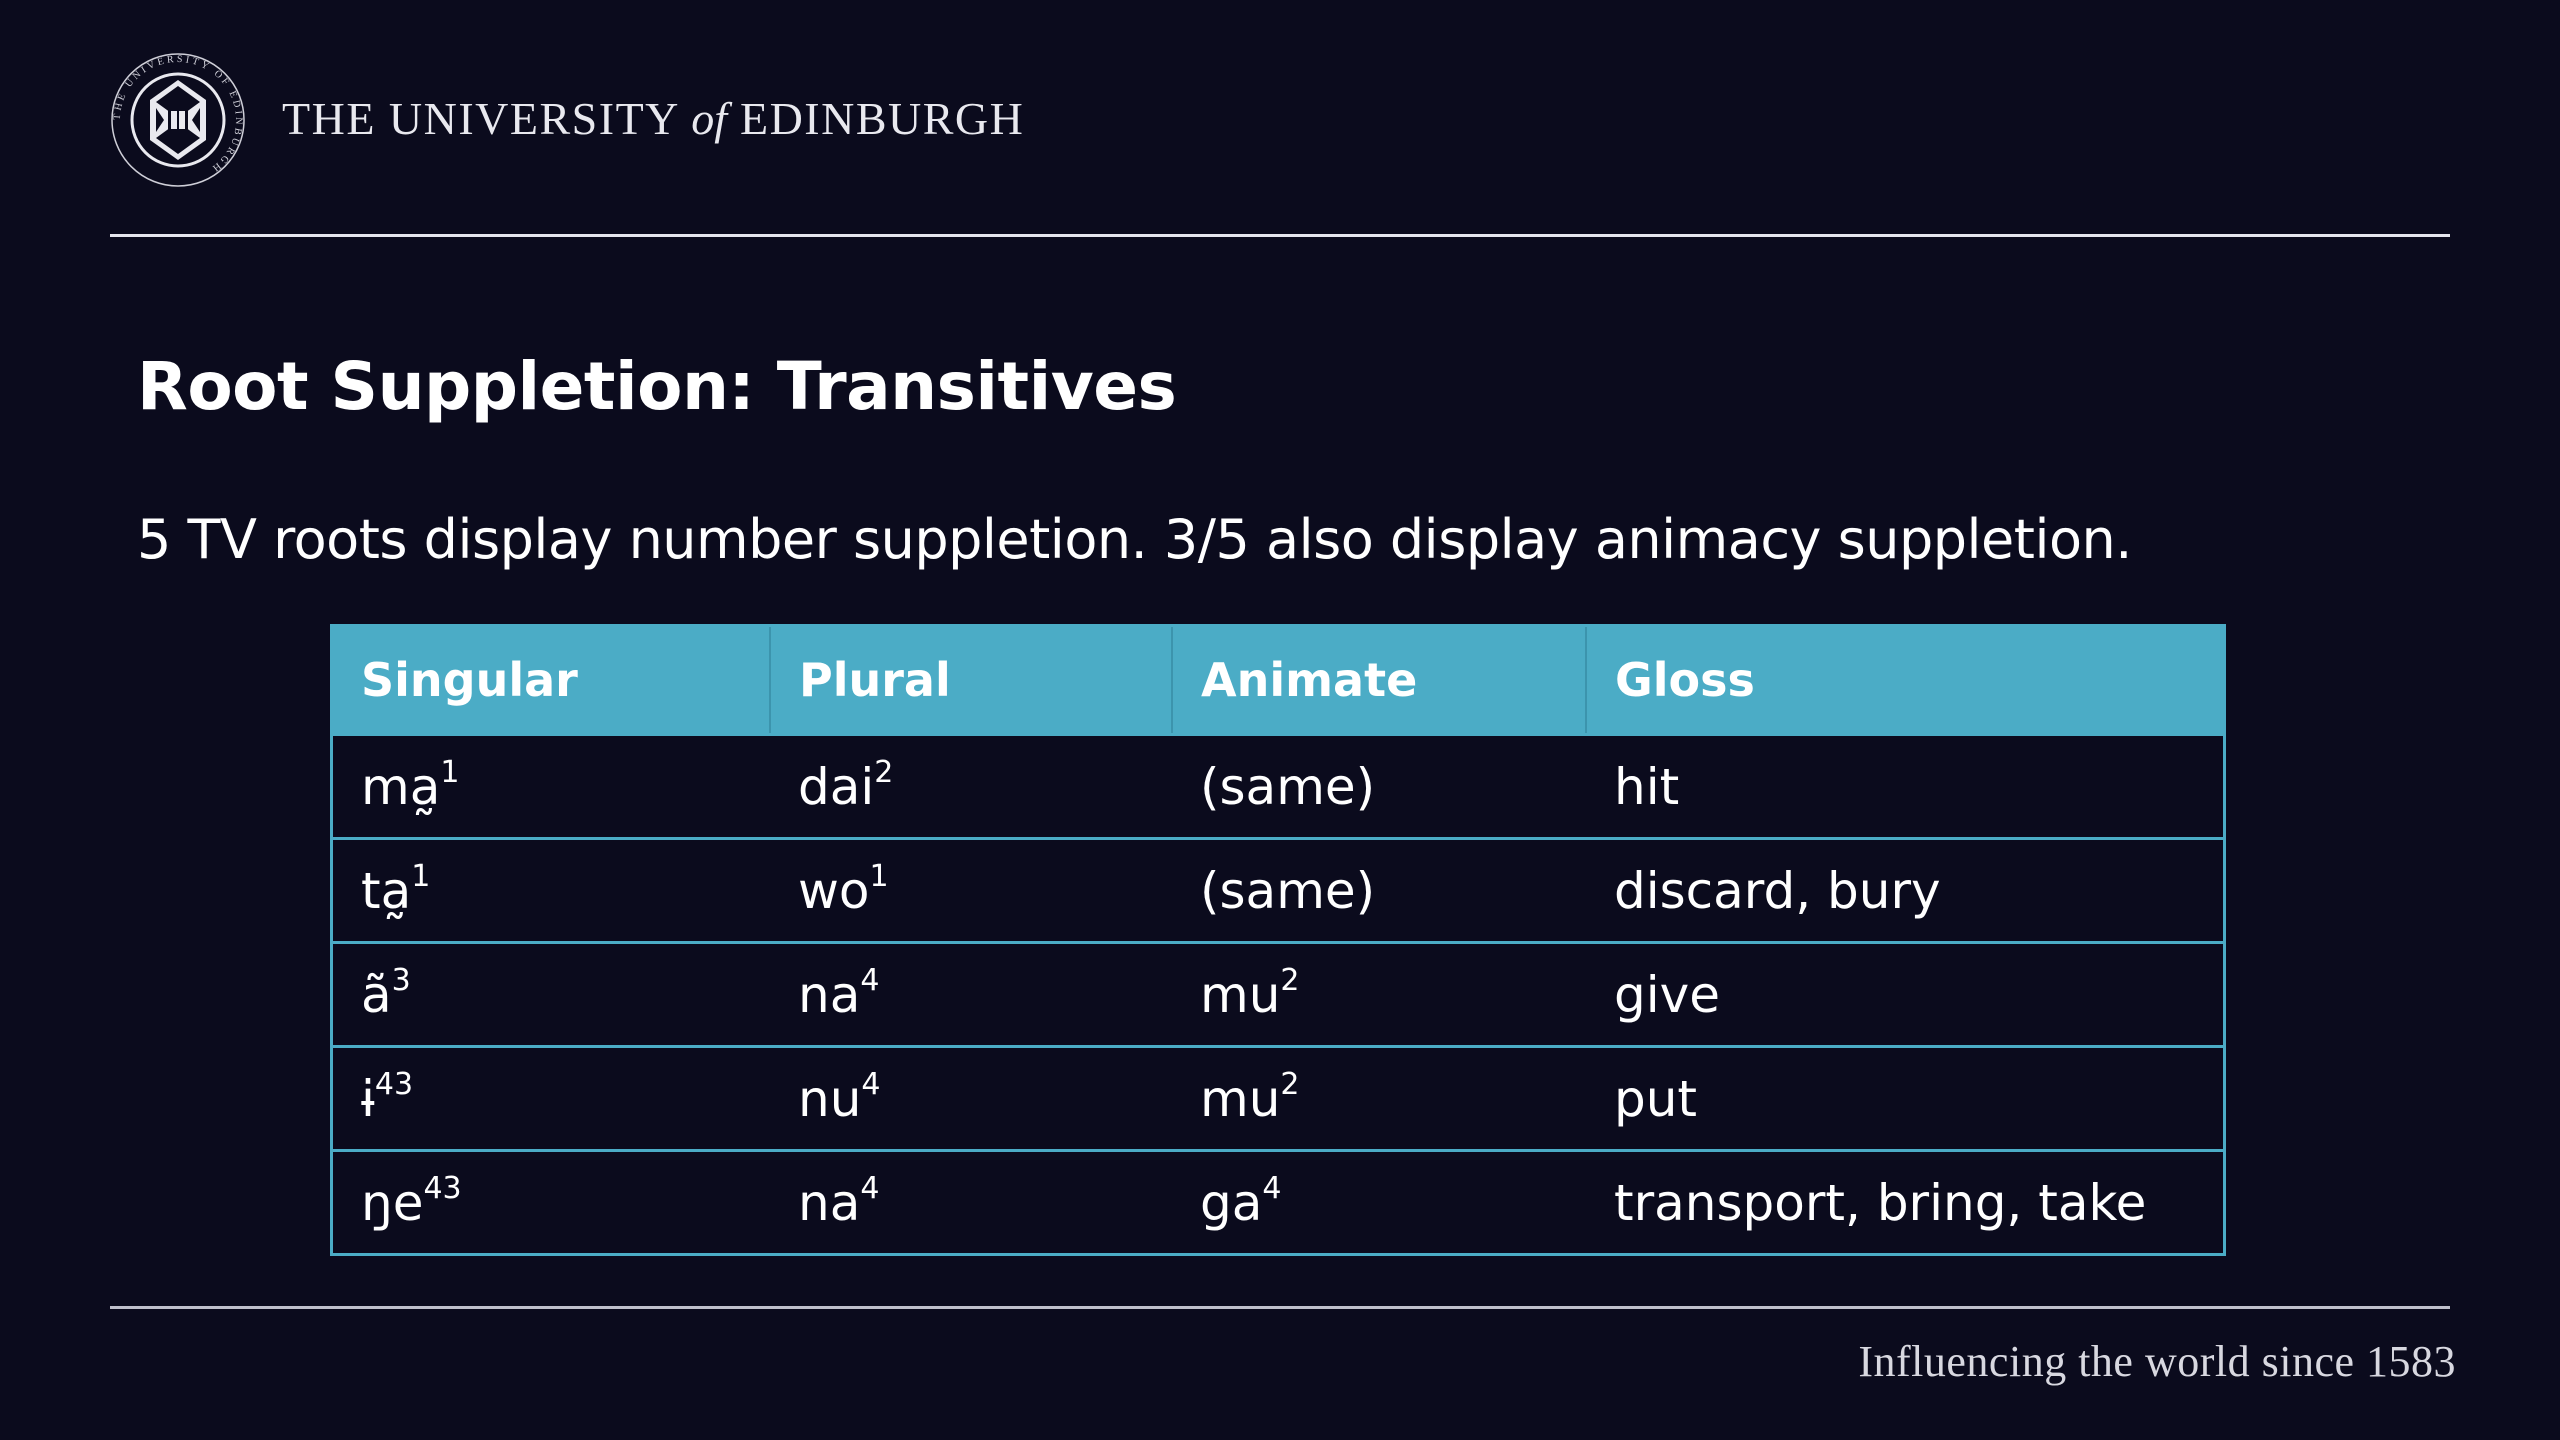  I want to click on university-name-of: of, so click(709, 118).